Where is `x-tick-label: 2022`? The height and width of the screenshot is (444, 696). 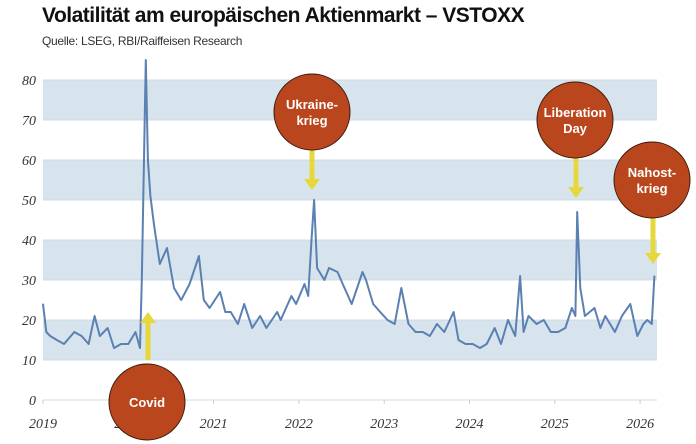
x-tick-label: 2022 is located at coordinates (299, 424).